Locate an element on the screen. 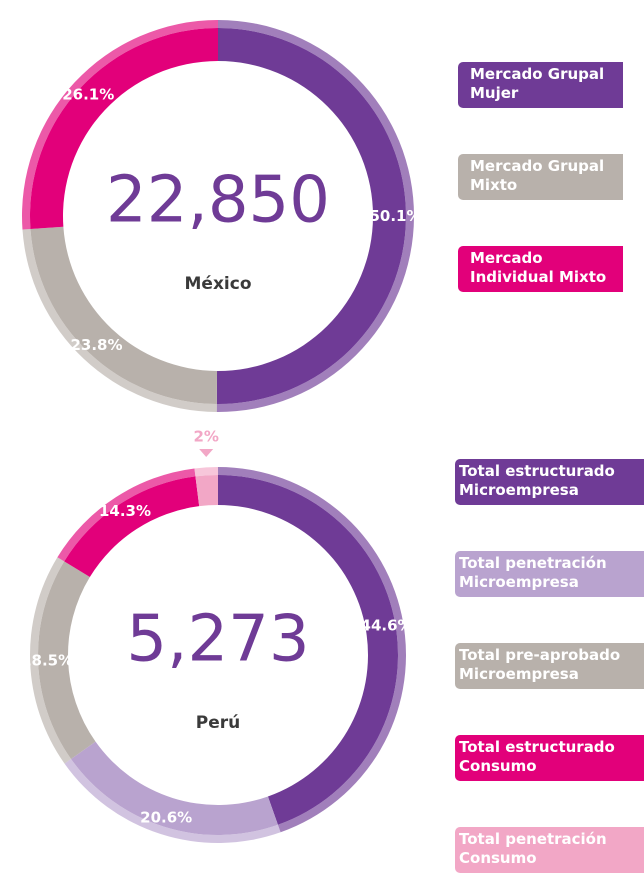 This screenshot has height=887, width=644. center-value: 5,273 is located at coordinates (217, 640).